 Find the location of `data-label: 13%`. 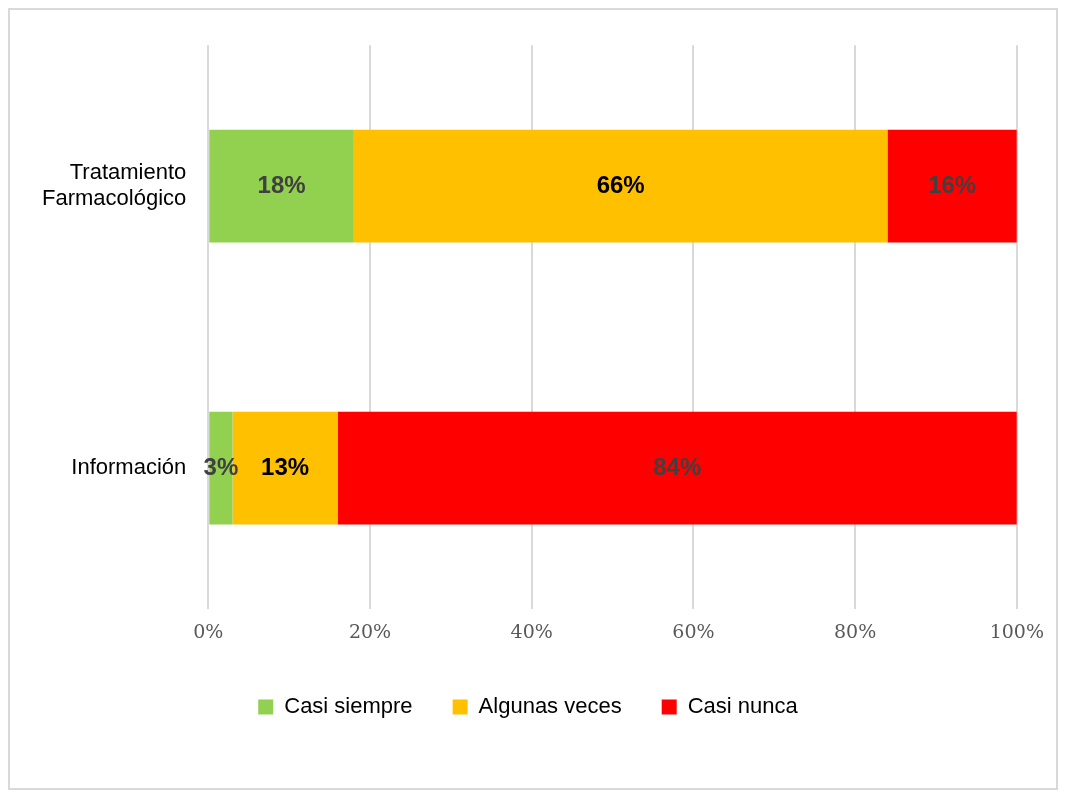

data-label: 13% is located at coordinates (285, 466).